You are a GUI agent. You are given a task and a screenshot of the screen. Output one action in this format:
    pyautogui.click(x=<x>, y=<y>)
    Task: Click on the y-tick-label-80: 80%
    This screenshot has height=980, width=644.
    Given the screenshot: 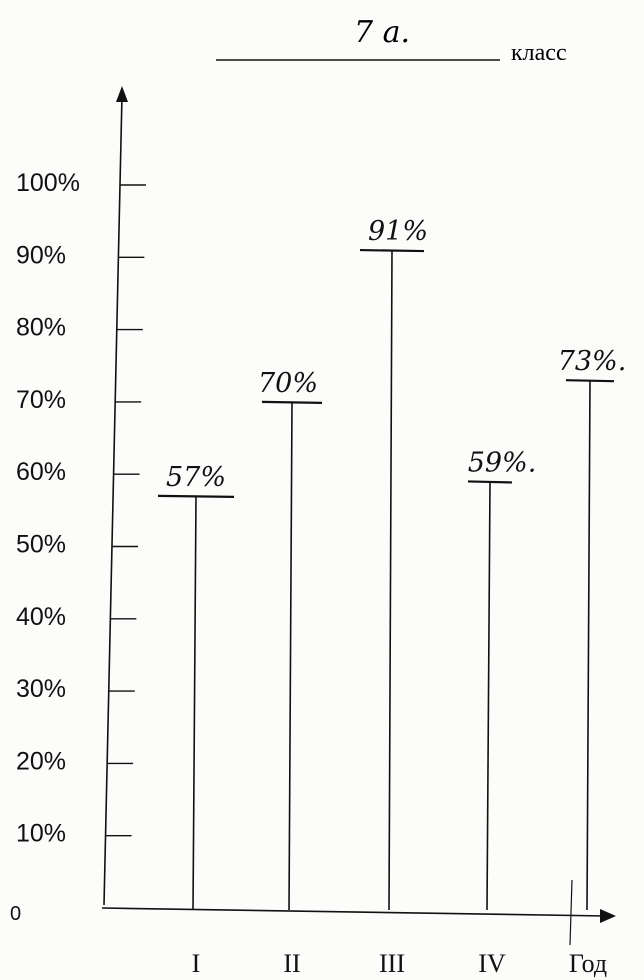 What is the action you would take?
    pyautogui.click(x=41, y=328)
    